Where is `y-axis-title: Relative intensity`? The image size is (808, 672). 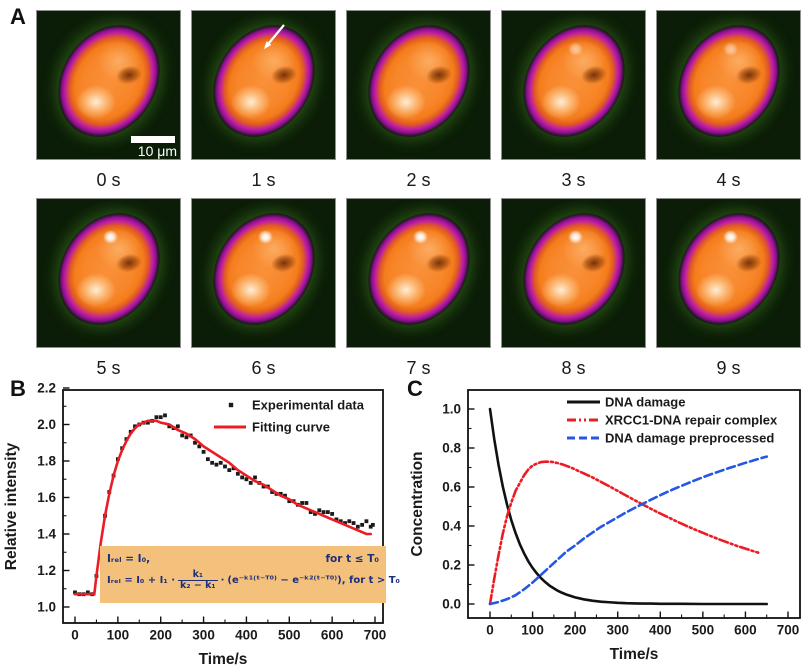
y-axis-title: Relative intensity is located at coordinates (11, 506).